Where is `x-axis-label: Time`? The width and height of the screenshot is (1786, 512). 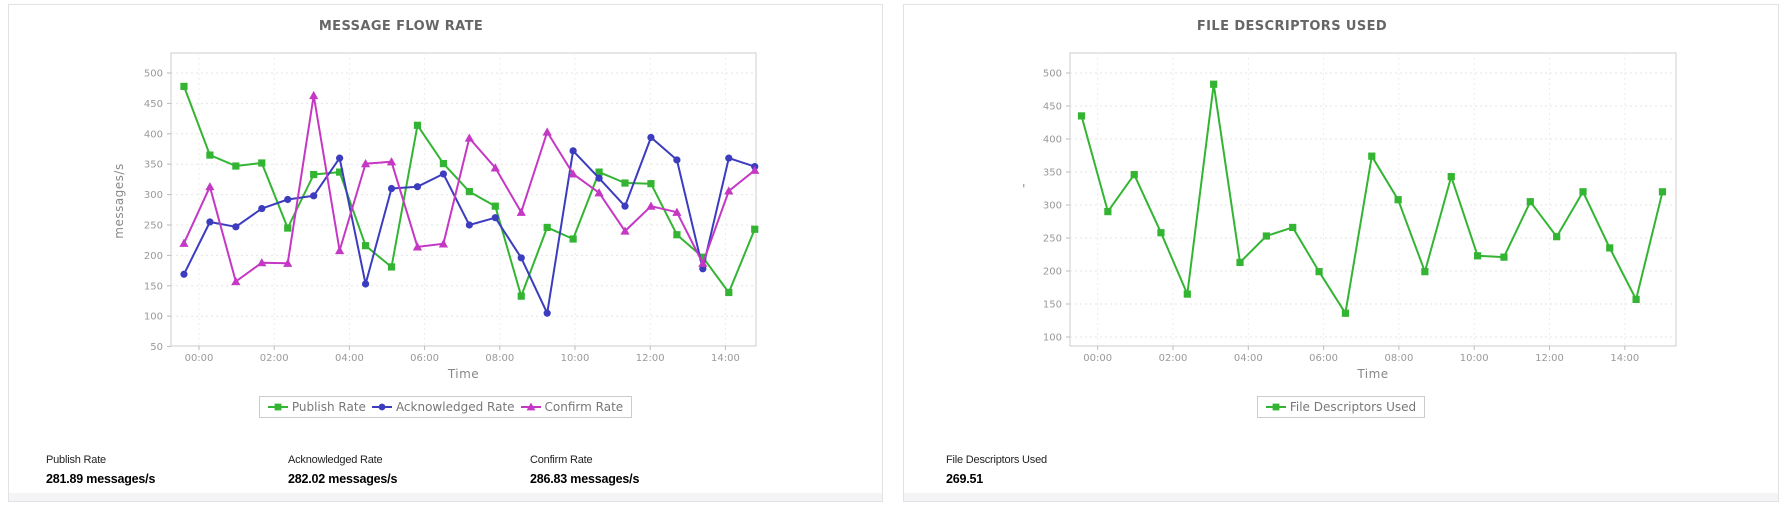
x-axis-label: Time is located at coordinates (1372, 374).